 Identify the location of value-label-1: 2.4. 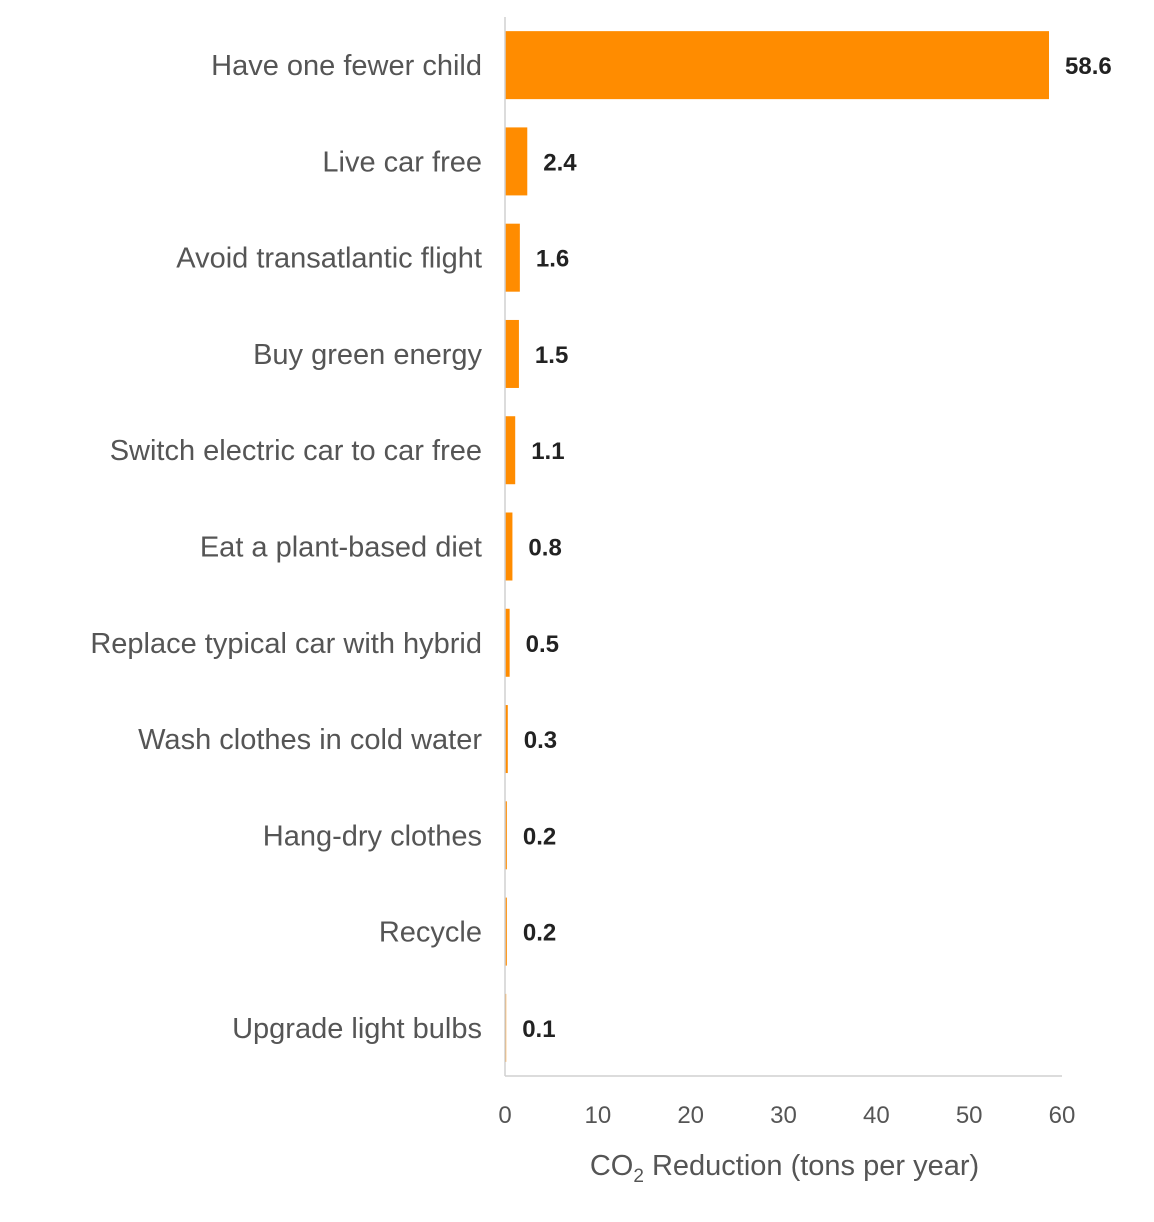
(560, 162).